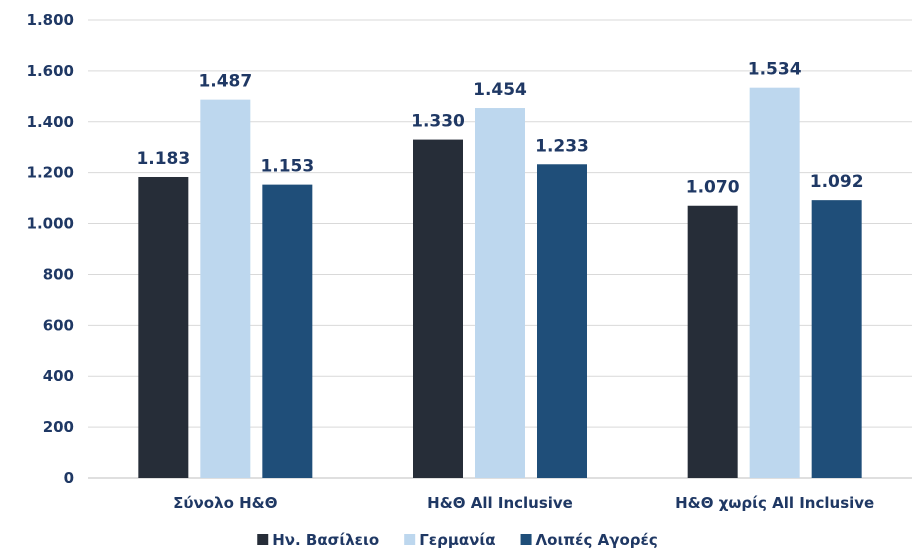  I want to click on y-tick-label: 1.400, so click(50, 122).